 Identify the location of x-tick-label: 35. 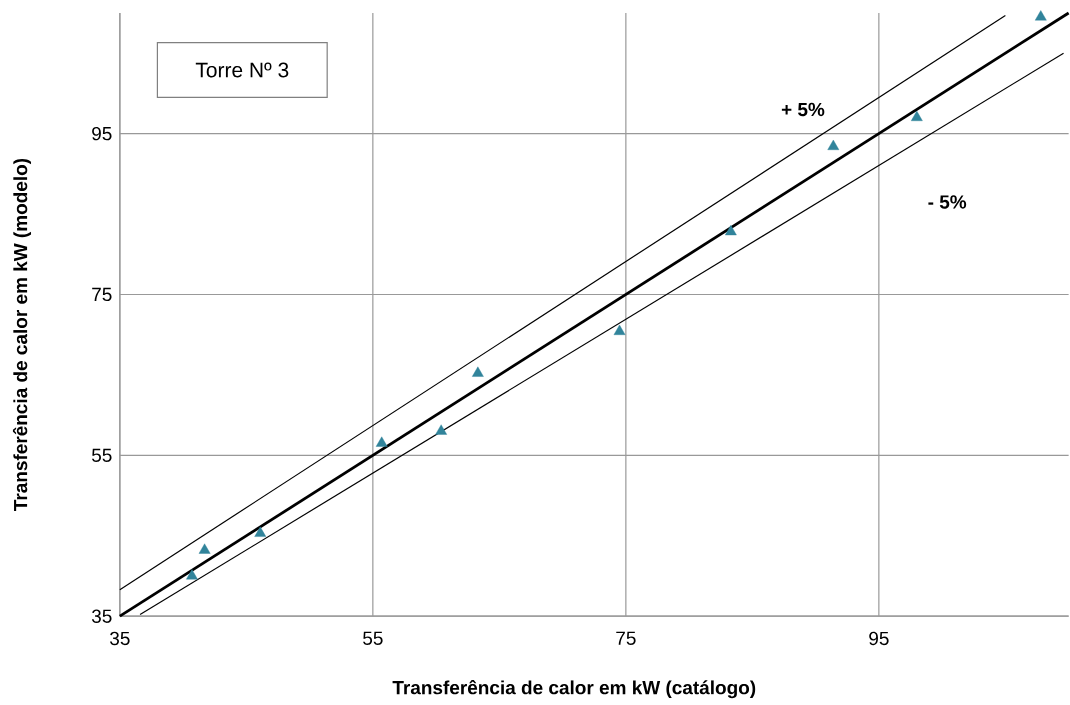
(120, 638).